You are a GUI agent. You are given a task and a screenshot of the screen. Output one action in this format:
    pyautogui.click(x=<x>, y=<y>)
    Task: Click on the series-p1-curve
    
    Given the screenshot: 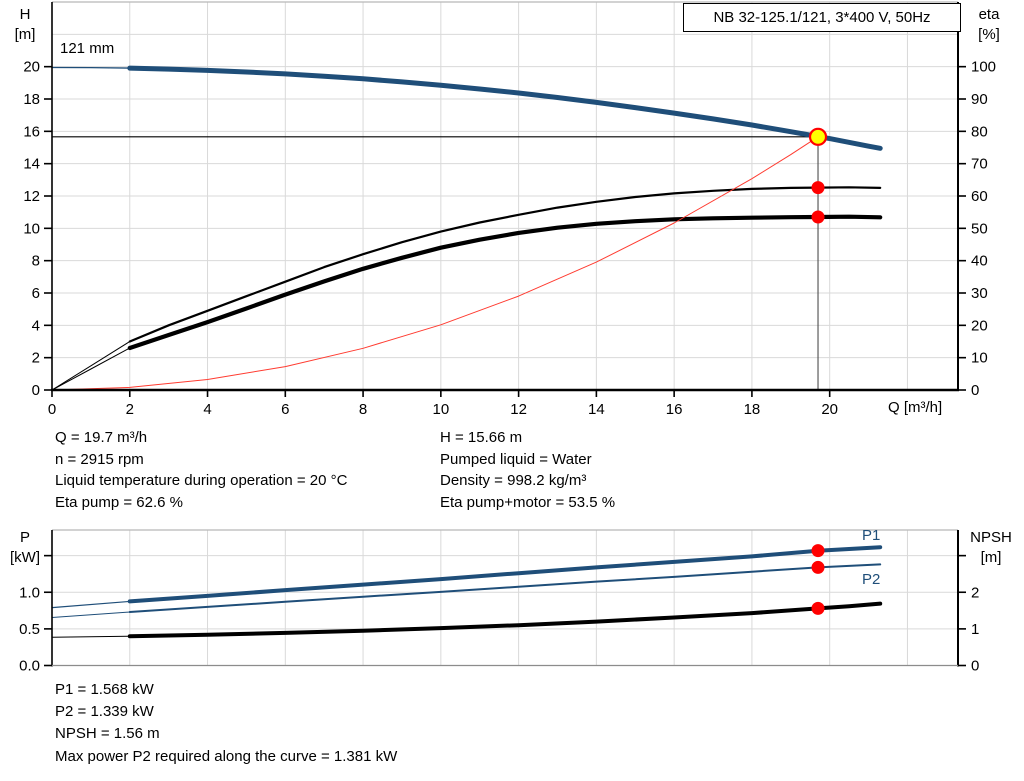 What is the action you would take?
    pyautogui.click(x=91, y=604)
    